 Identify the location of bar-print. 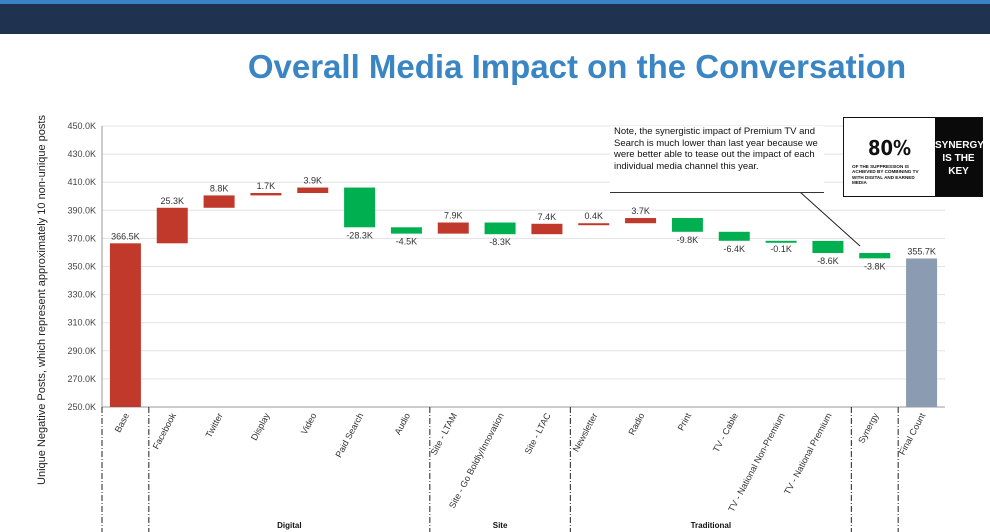
(687, 225).